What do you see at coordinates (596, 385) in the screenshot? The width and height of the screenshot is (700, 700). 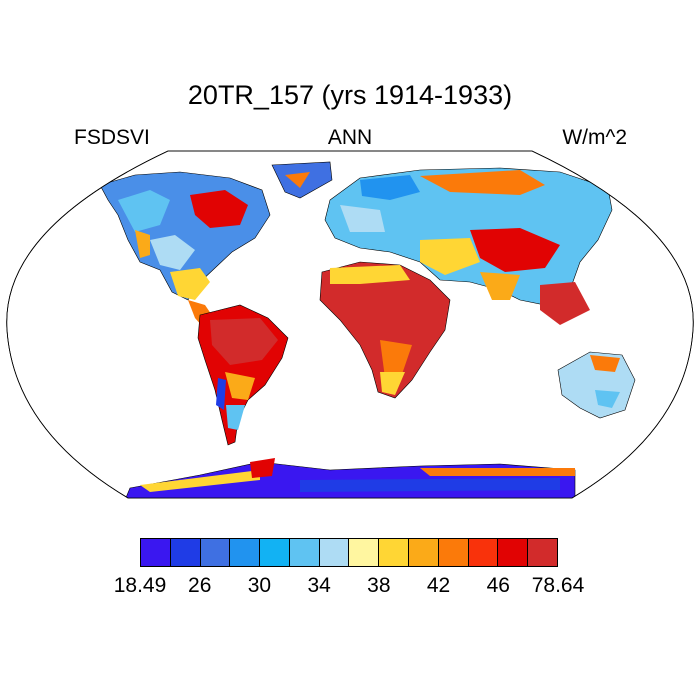 I see `australia` at bounding box center [596, 385].